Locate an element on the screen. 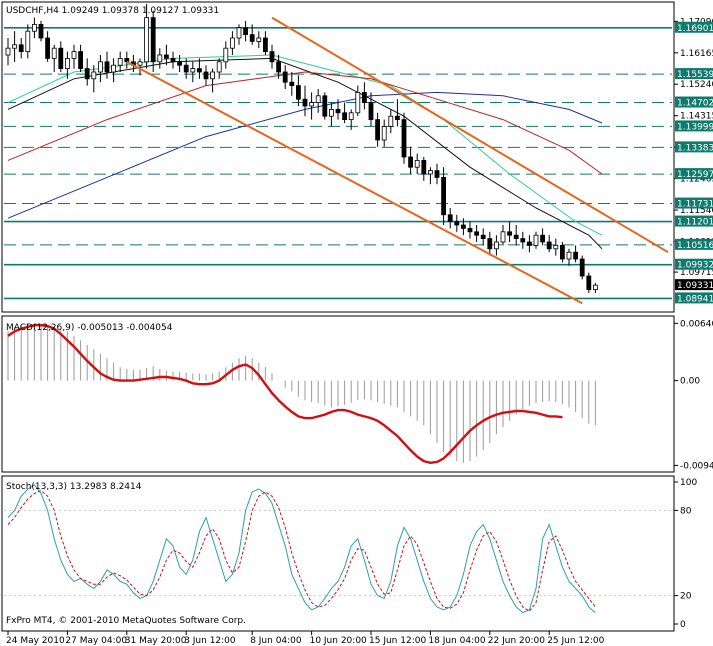 This screenshot has width=713, height=646. time-tick-label: 25 Jun 12:00 is located at coordinates (575, 641).